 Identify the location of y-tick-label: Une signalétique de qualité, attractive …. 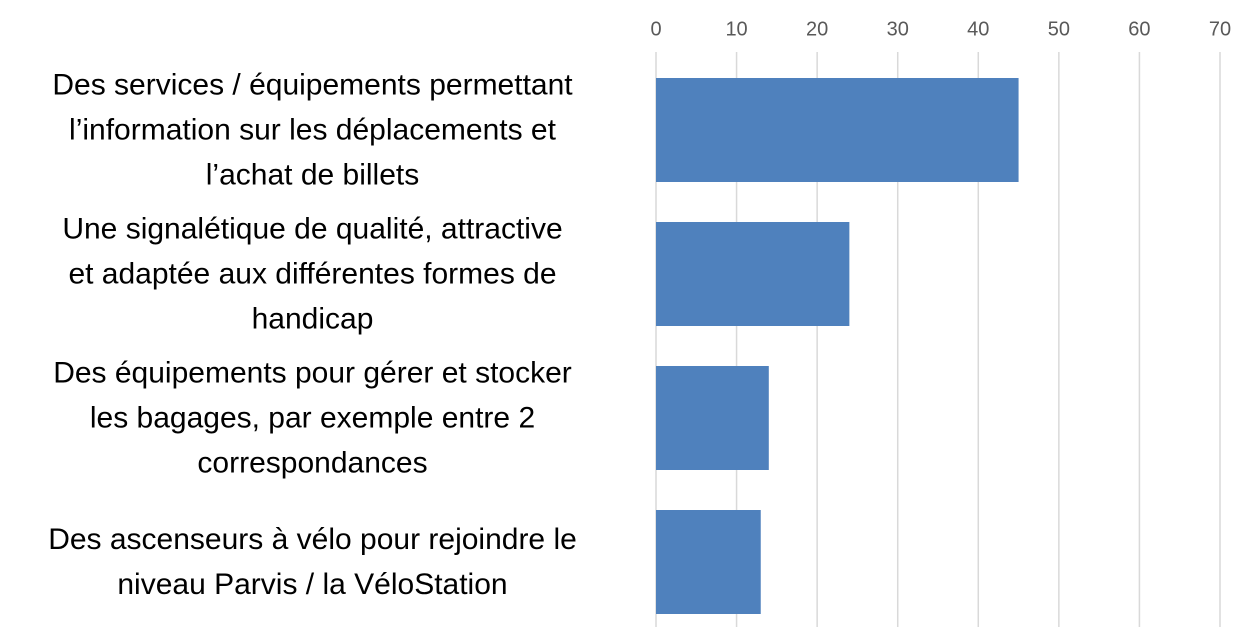
(312, 274).